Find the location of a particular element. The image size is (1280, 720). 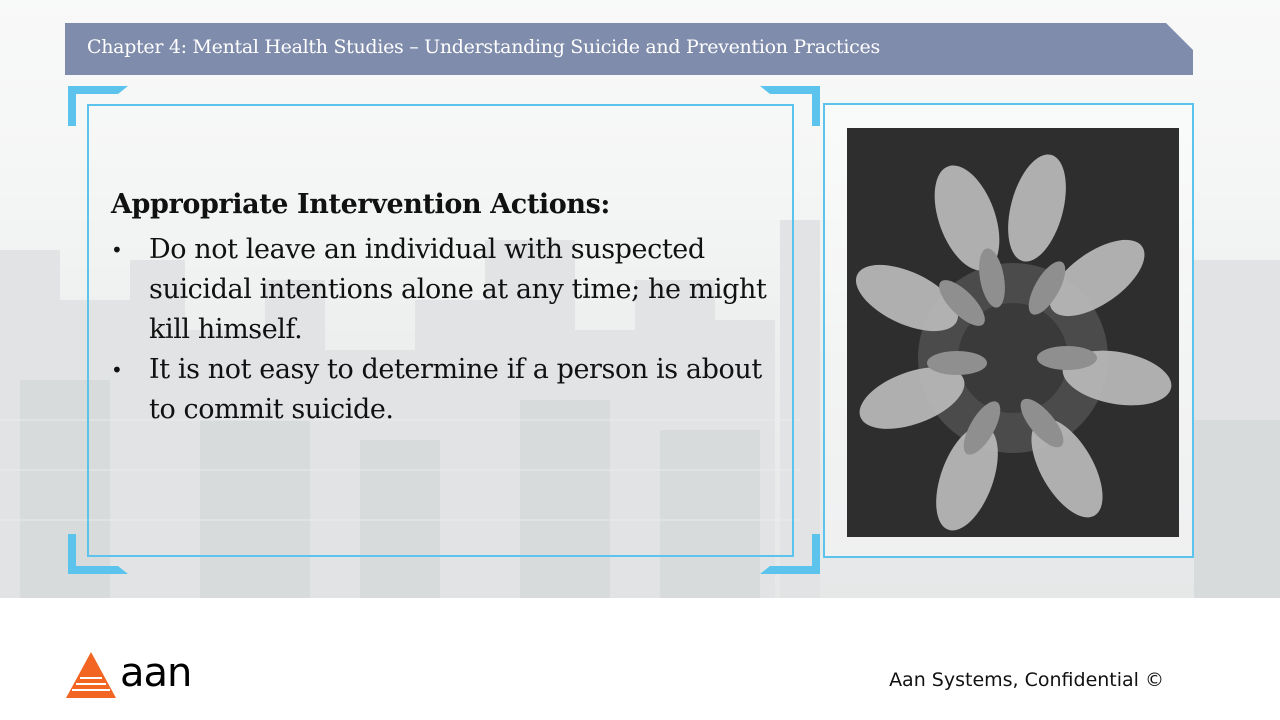

aan-logo-triangle-icon is located at coordinates (91, 675).